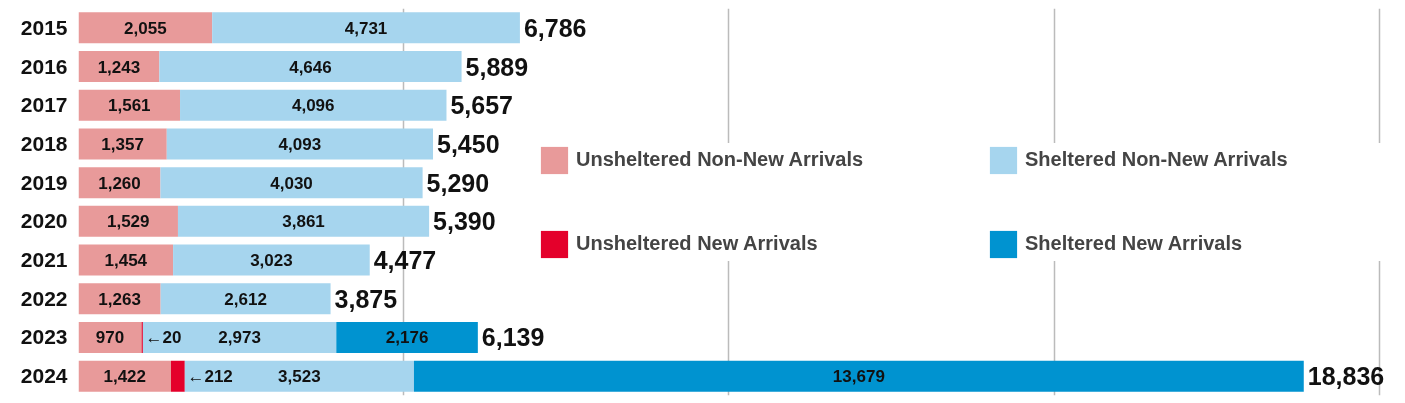 The width and height of the screenshot is (1405, 403). What do you see at coordinates (44, 105) in the screenshot?
I see `y-tick-label: 2017` at bounding box center [44, 105].